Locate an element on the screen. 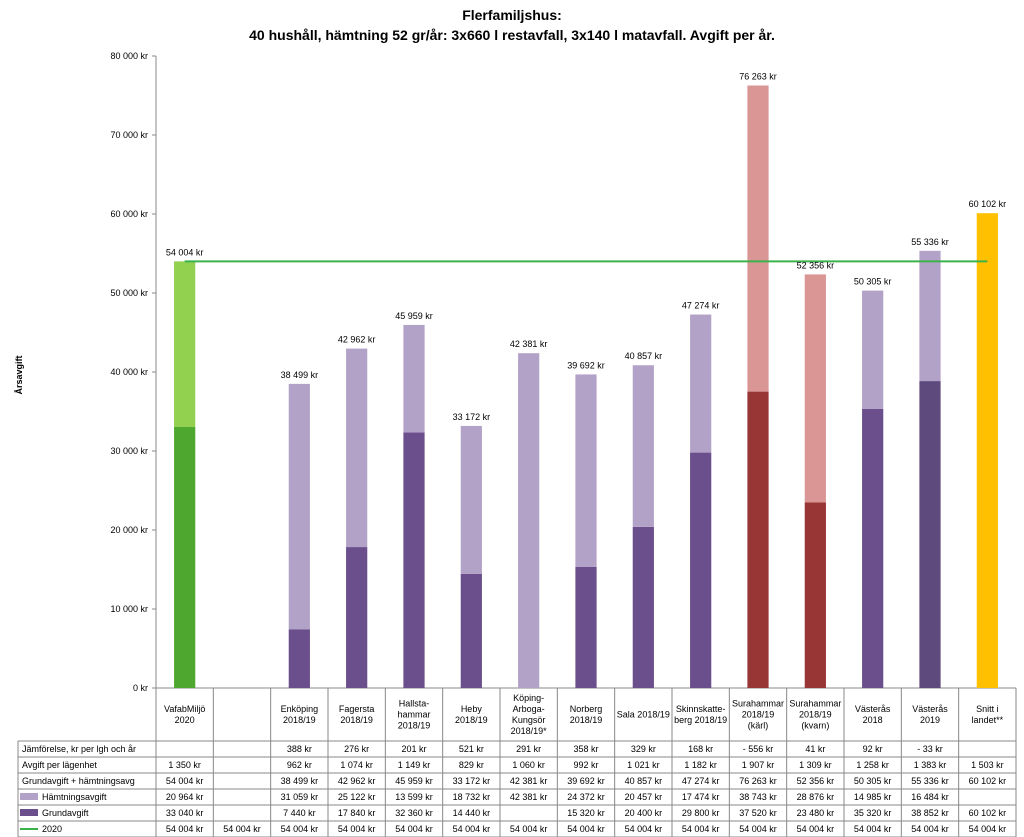 The image size is (1024, 837). table-cell: 291 kr is located at coordinates (528, 749).